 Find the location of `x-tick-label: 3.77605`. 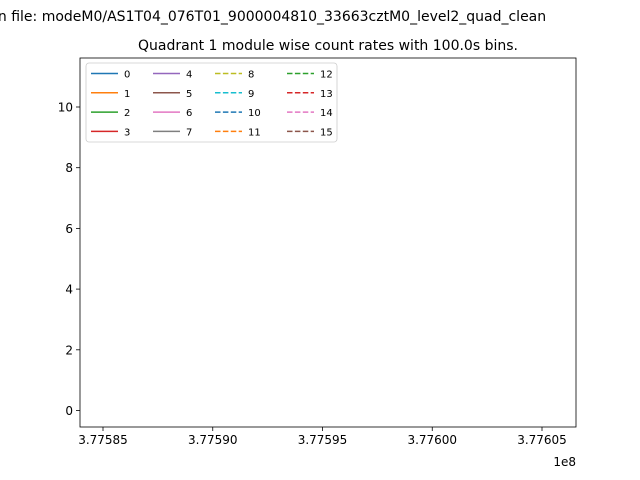

x-tick-label: 3.77605 is located at coordinates (542, 440).